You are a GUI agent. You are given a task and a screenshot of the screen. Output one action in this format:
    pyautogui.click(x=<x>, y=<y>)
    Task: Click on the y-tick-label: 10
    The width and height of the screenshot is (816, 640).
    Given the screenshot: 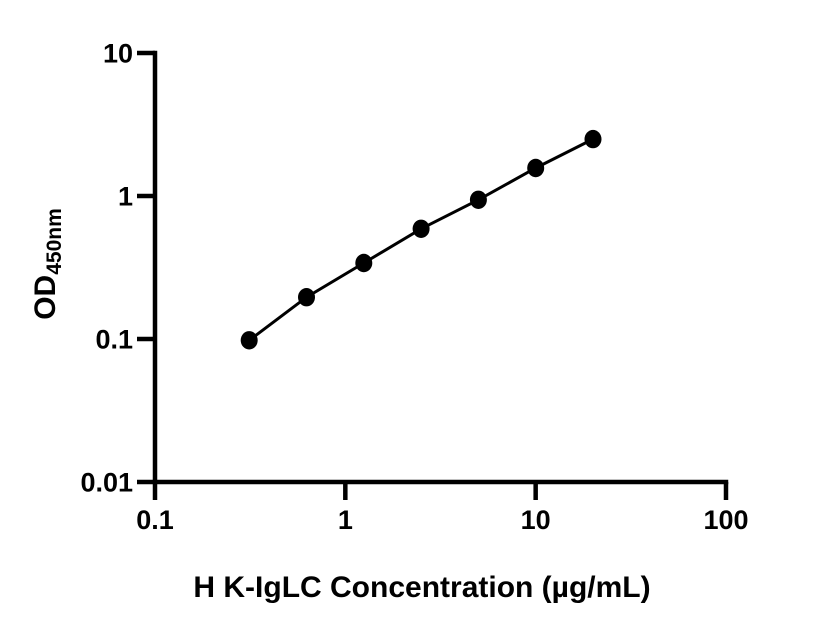 What is the action you would take?
    pyautogui.click(x=118, y=54)
    